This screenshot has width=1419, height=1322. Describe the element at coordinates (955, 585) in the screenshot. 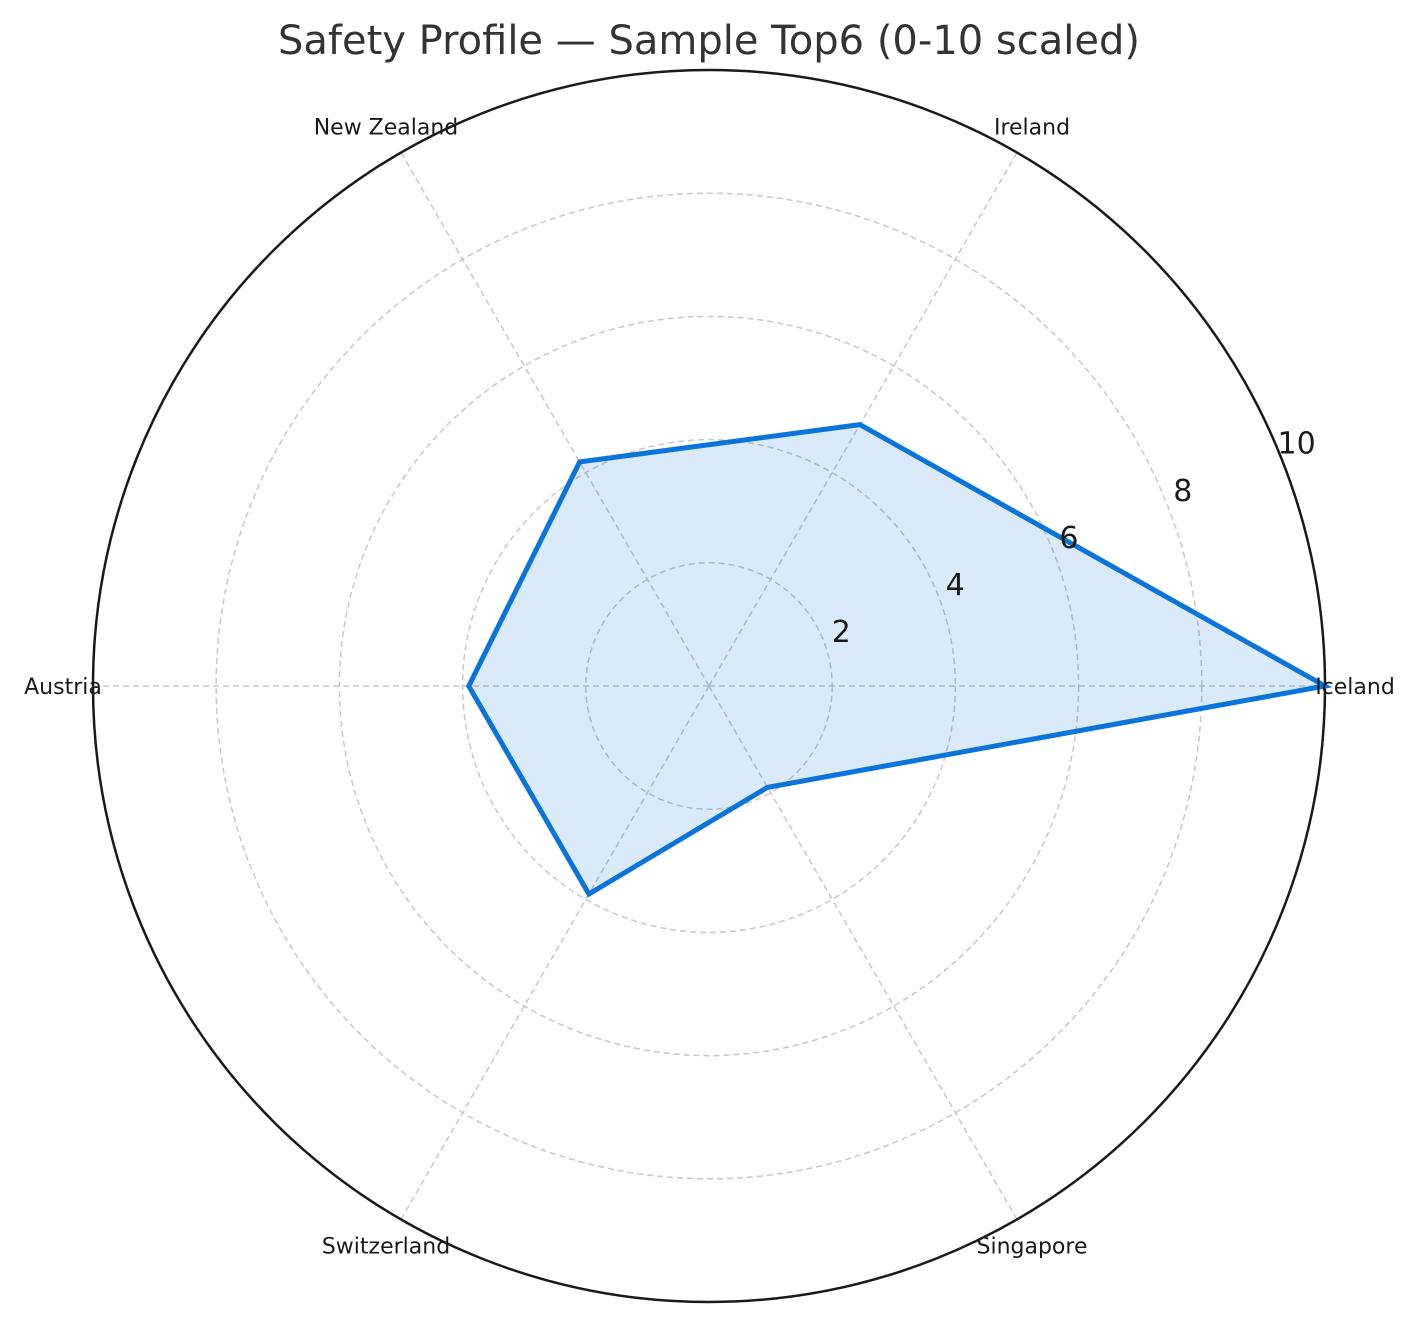

I see `r-tick-label: 4` at that location.